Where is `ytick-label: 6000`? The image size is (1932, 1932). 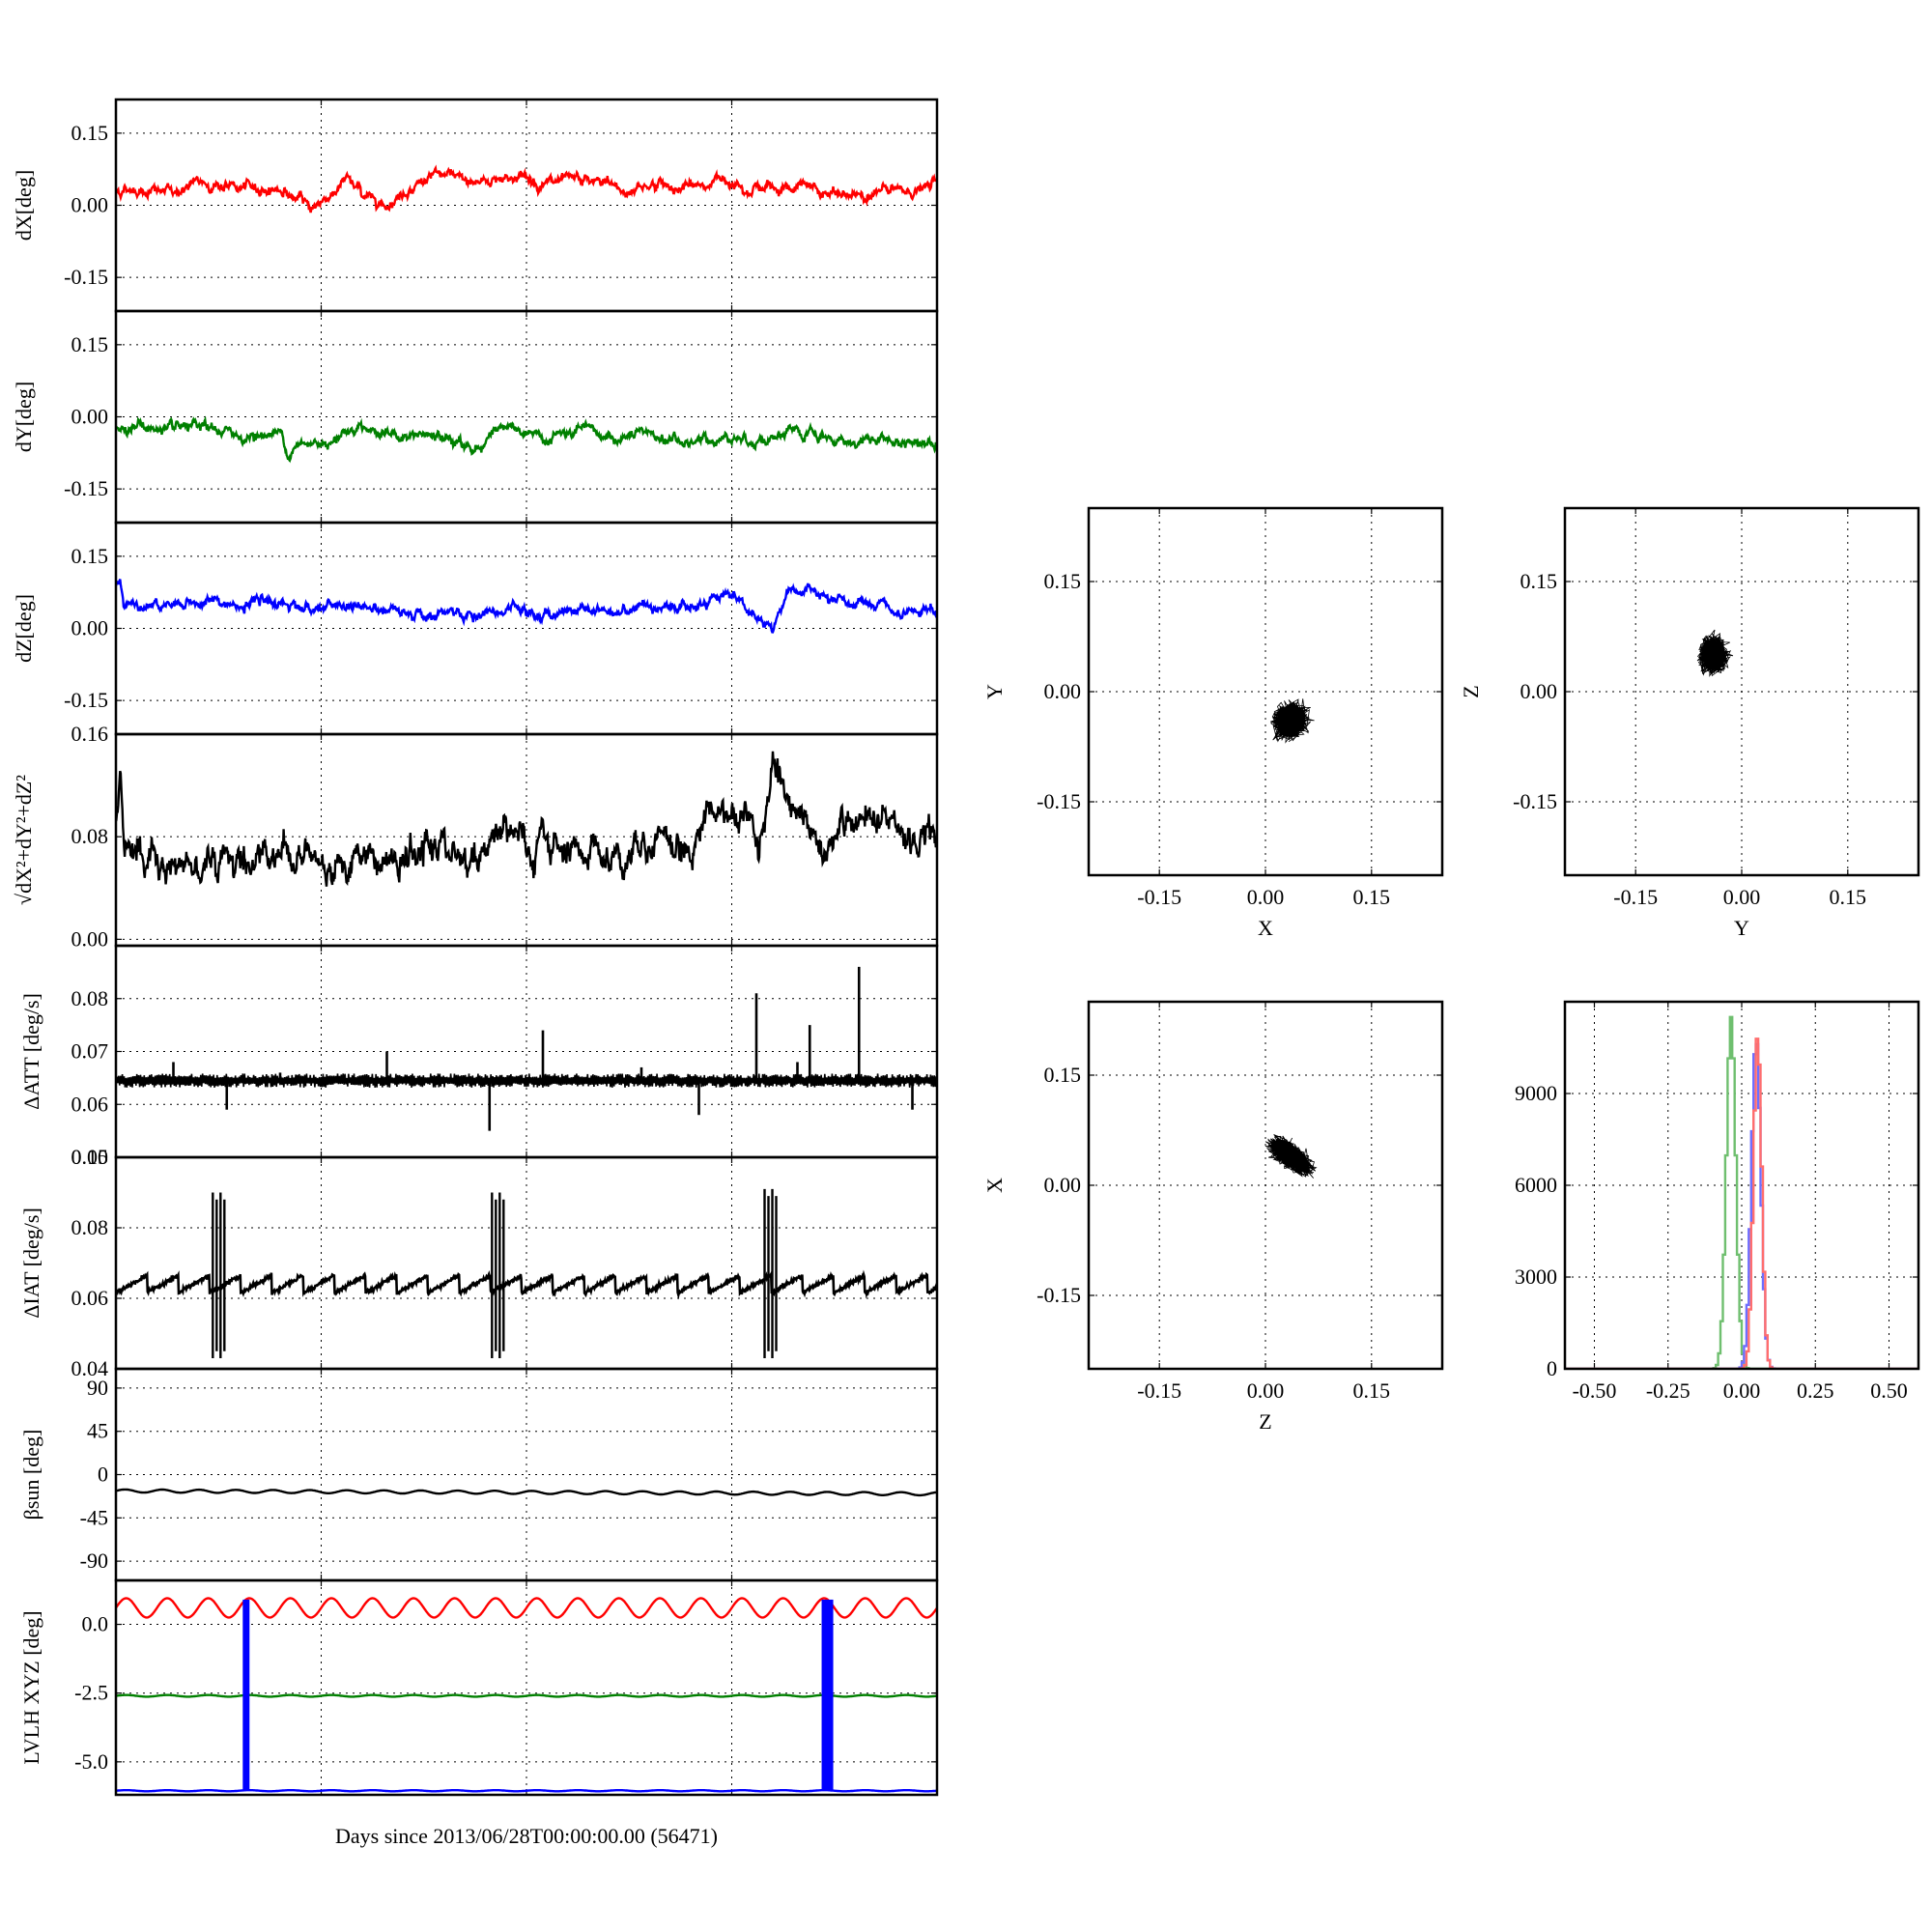
ytick-label: 6000 is located at coordinates (1536, 1185).